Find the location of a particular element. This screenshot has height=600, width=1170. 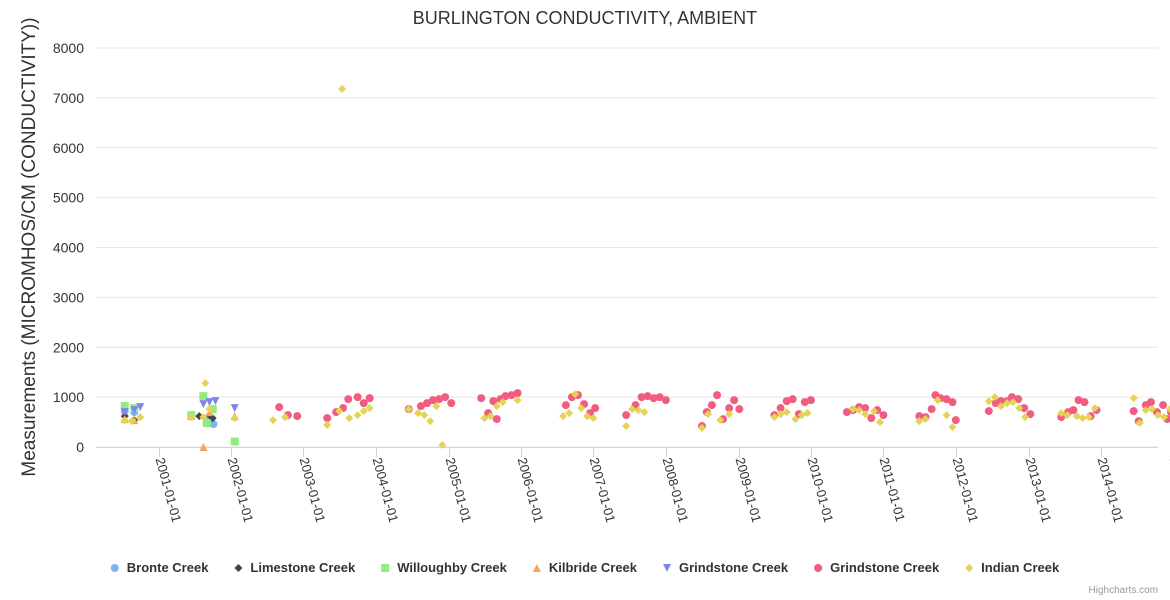

legend-label: Indian Creek is located at coordinates (1020, 567).